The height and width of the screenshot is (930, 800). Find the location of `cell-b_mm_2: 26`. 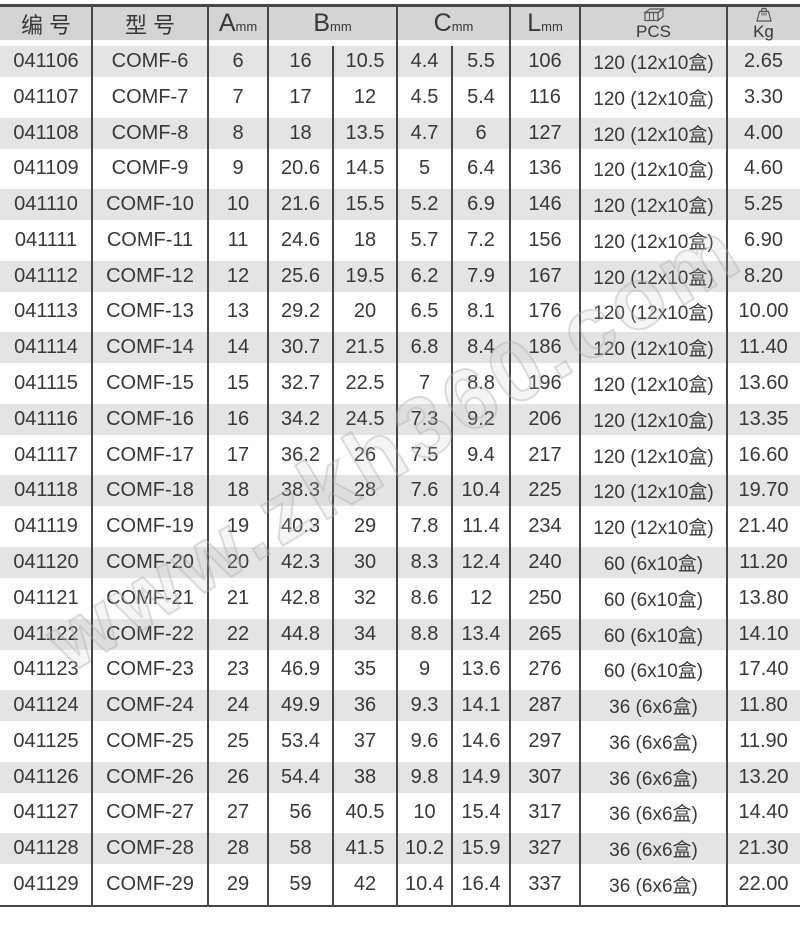

cell-b_mm_2: 26 is located at coordinates (365, 454).